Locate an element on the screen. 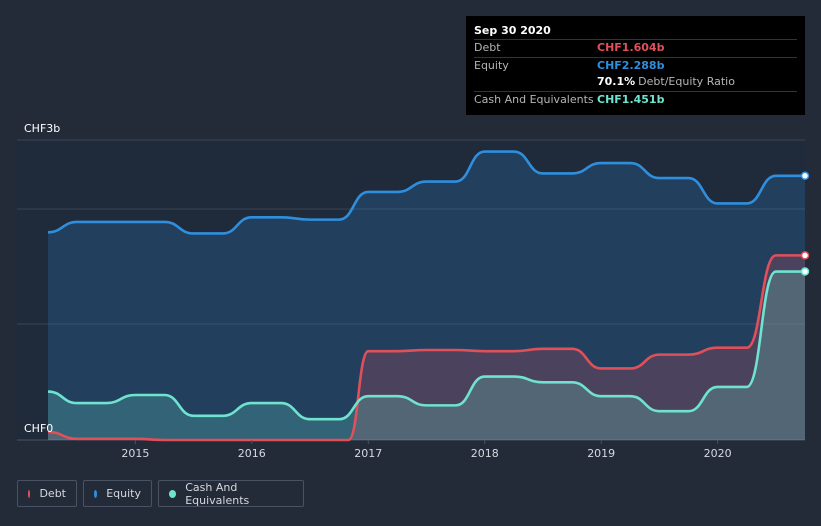 The width and height of the screenshot is (821, 526). x-tick-label-2020: 2020 is located at coordinates (718, 453).